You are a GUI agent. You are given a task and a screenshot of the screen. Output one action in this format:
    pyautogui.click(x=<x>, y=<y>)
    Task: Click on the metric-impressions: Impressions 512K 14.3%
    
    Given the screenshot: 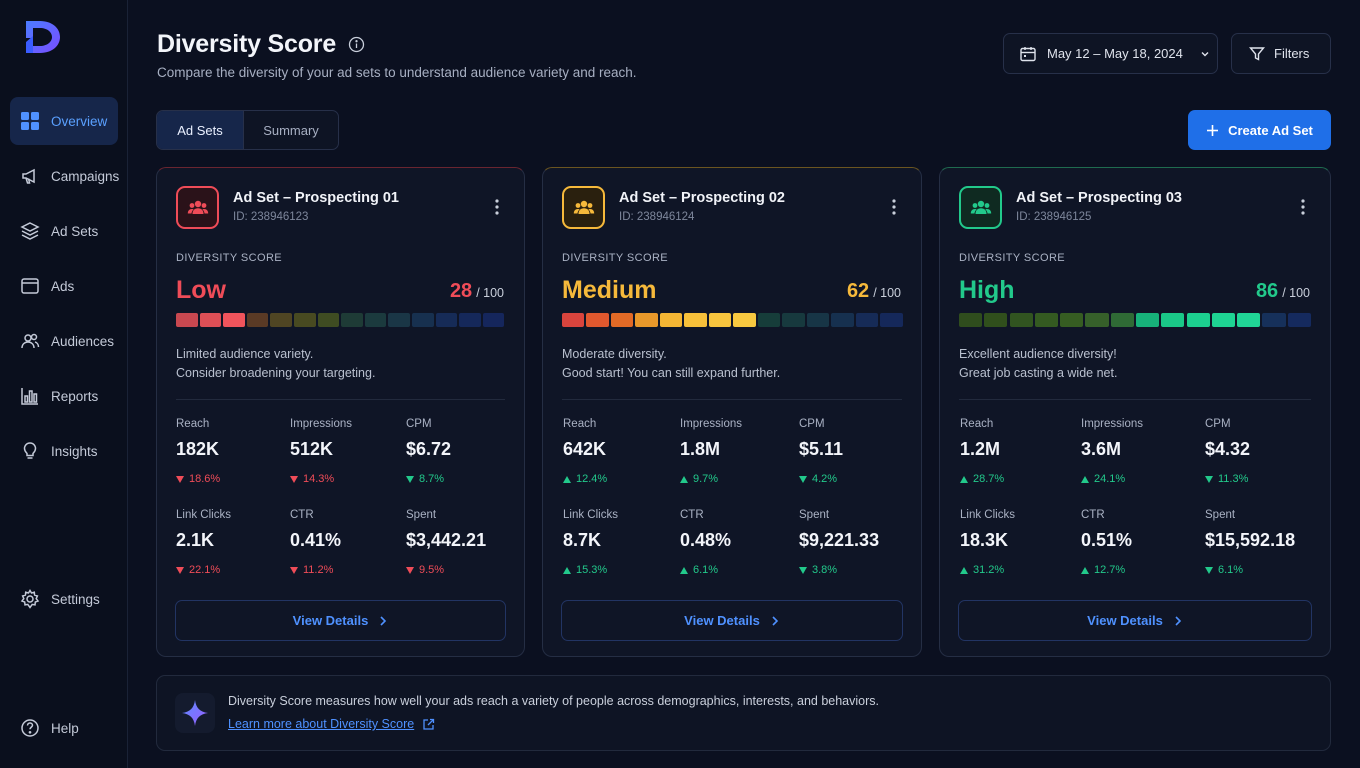 What is the action you would take?
    pyautogui.click(x=321, y=451)
    